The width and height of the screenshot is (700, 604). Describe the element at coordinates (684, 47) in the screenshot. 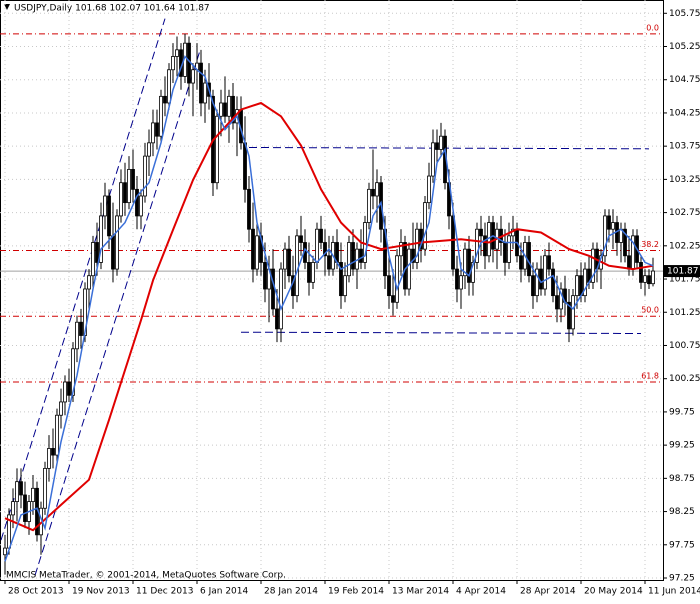

I see `y-tick-label: 105.25` at that location.